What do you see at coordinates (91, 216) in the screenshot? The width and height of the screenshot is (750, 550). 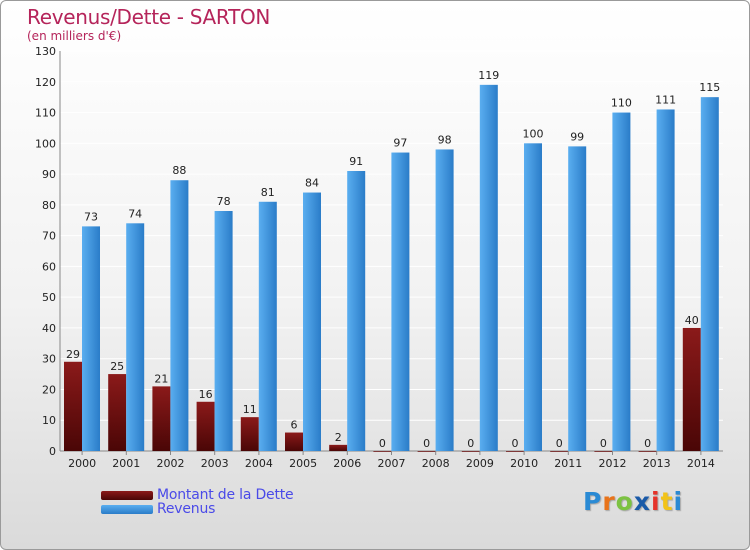 I see `revenus-value-label: 73` at bounding box center [91, 216].